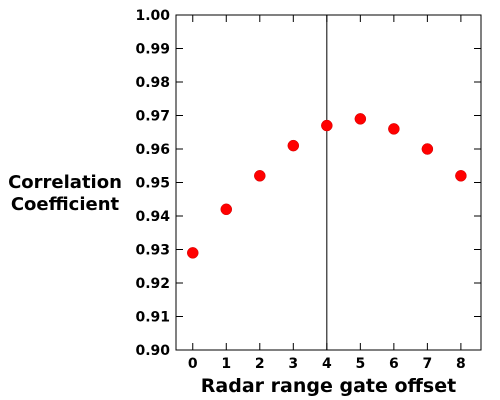 The height and width of the screenshot is (400, 500). I want to click on y-tick-label: 0.97, so click(152, 117).